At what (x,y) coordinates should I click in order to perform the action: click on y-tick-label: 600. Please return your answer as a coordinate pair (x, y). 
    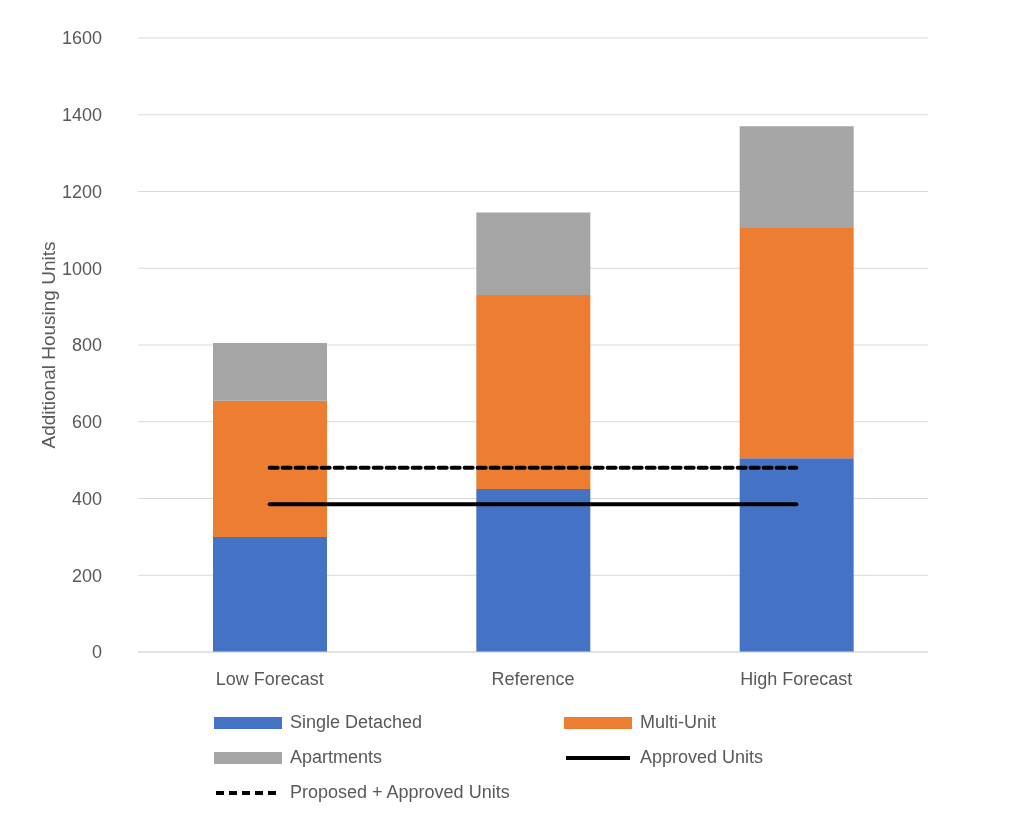
    Looking at the image, I should click on (86, 422).